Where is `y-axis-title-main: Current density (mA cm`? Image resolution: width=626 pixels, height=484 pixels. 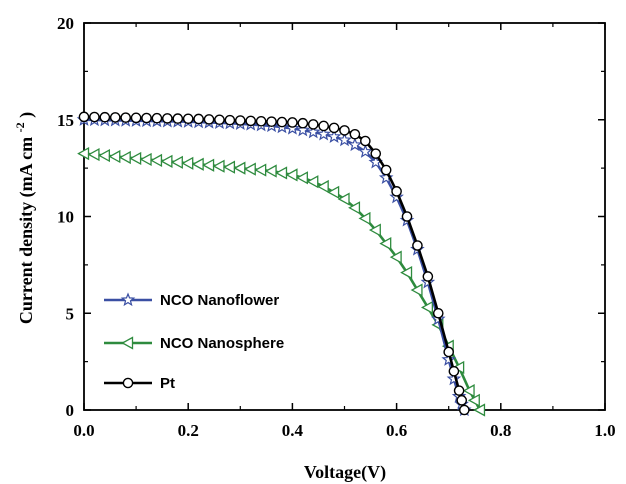
y-axis-title-main: Current density (mA cm is located at coordinates (26, 230).